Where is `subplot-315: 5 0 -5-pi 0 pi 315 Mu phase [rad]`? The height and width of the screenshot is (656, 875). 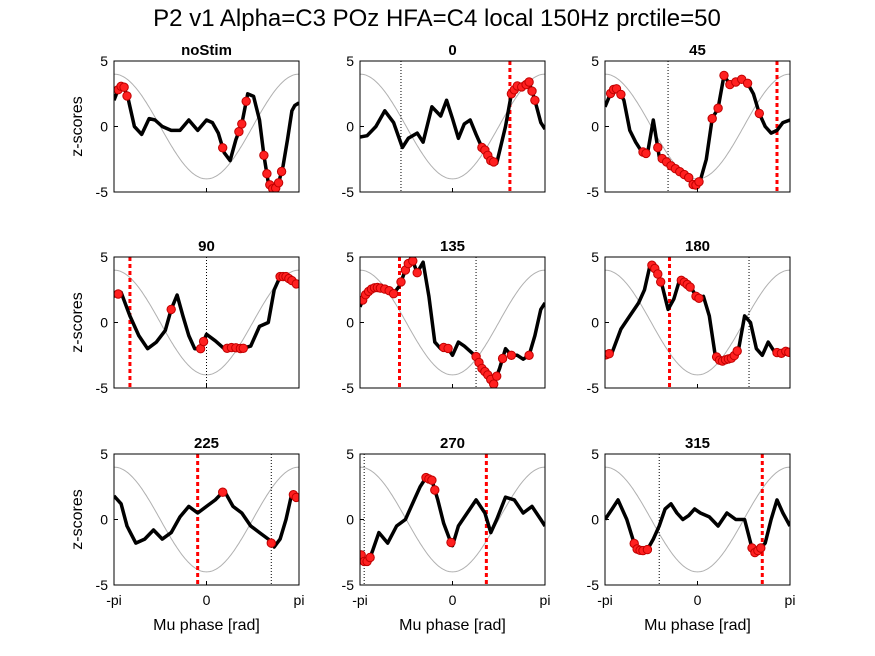 subplot-315: 5 0 -5-pi 0 pi 315 Mu phase [rad] is located at coordinates (691, 534).